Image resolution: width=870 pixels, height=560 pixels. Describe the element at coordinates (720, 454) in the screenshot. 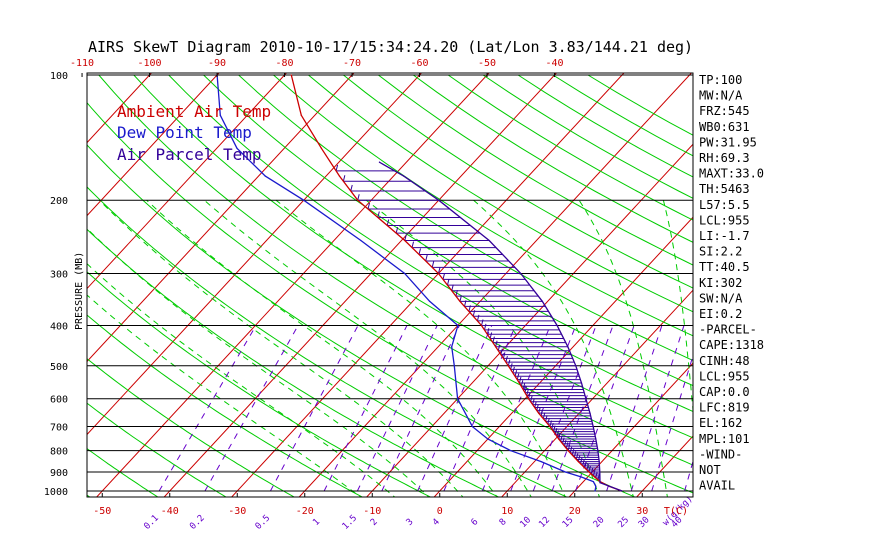

I see `side-panel-label: -WIND-` at that location.